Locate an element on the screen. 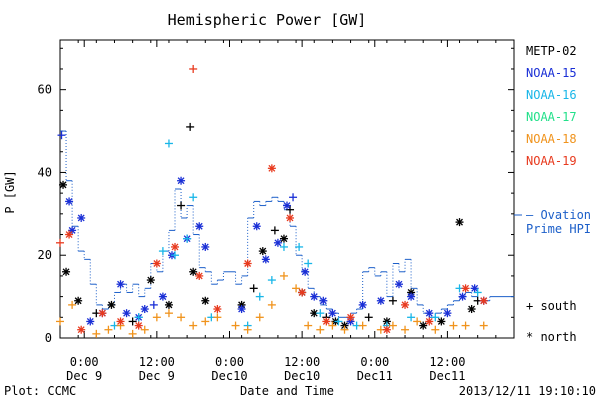 The image size is (600, 400). noaa-19-south-point is located at coordinates (60, 242).